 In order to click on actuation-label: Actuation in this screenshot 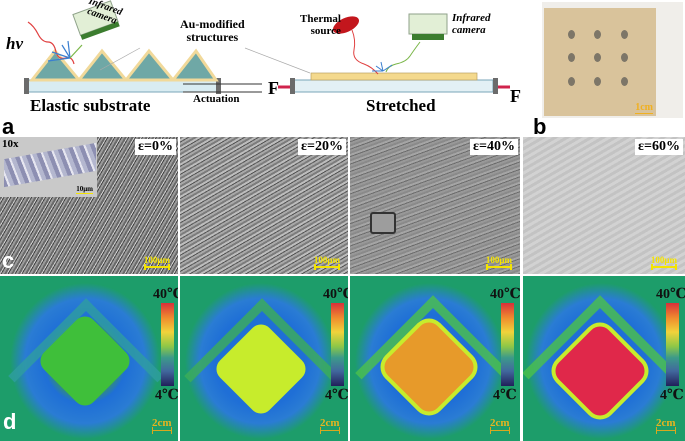, I will do `click(216, 99)`.